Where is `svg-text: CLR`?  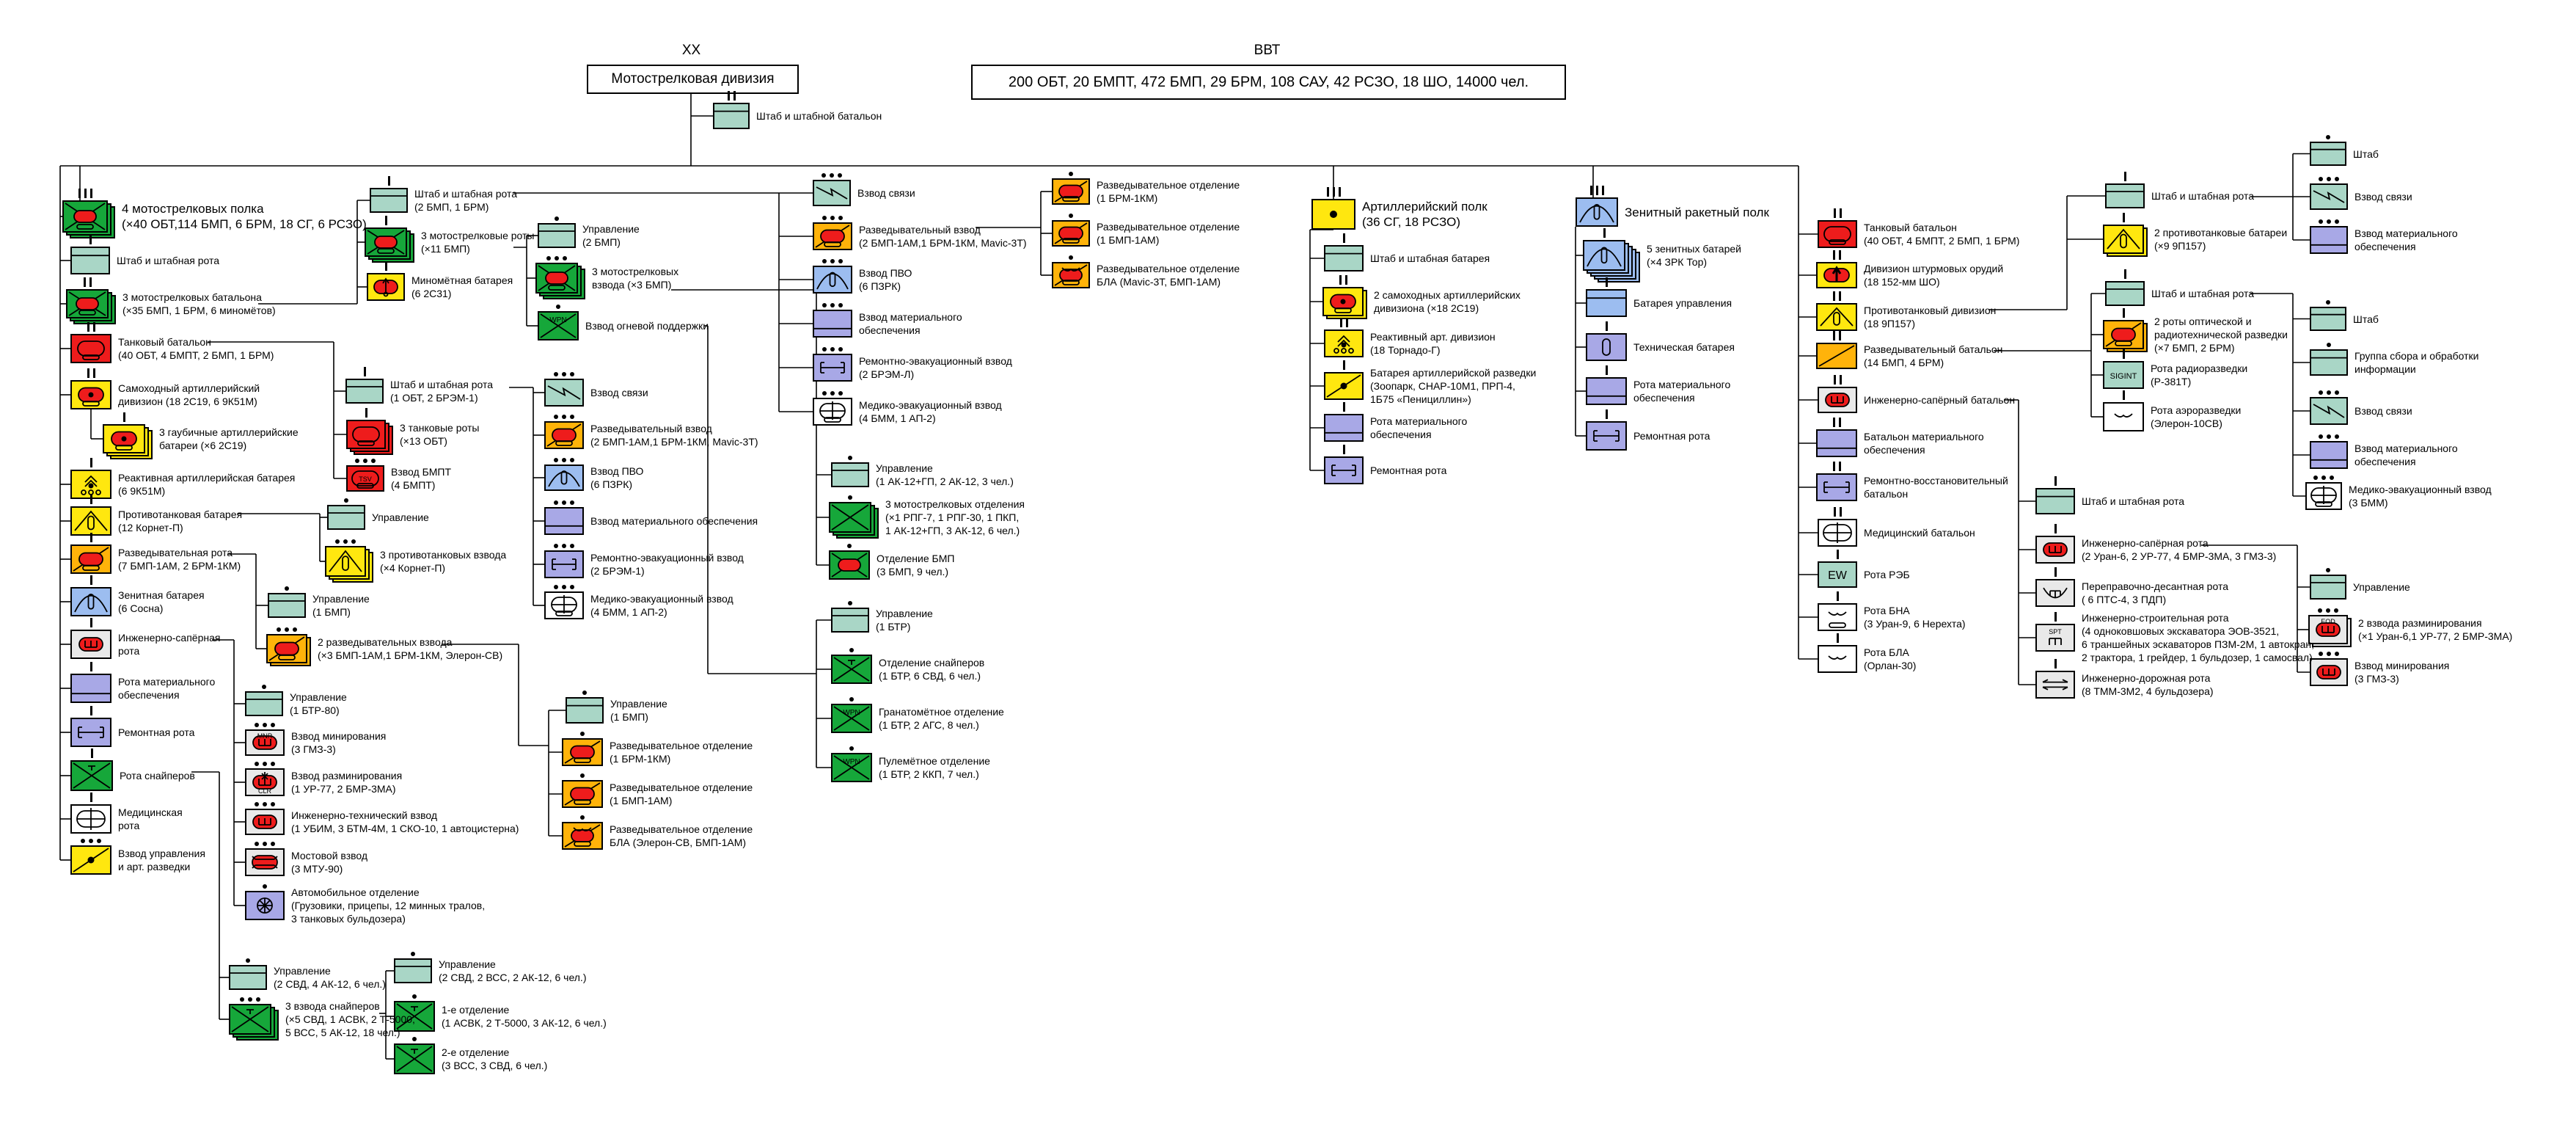 svg-text: CLR is located at coordinates (265, 791).